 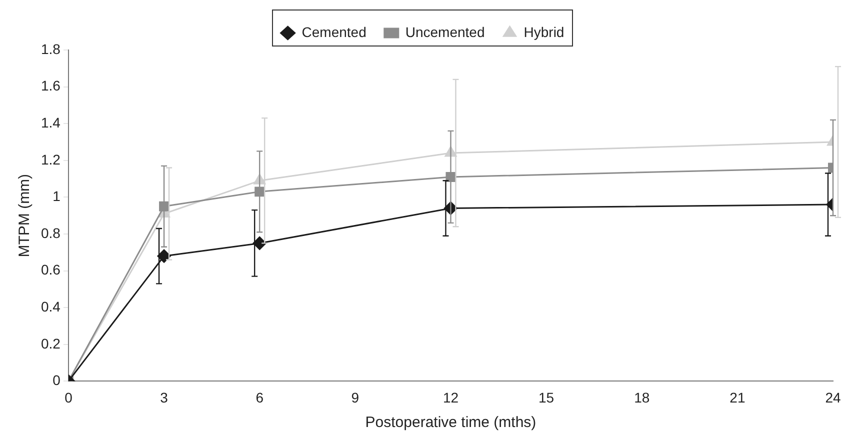 I want to click on point, so click(x=164, y=256).